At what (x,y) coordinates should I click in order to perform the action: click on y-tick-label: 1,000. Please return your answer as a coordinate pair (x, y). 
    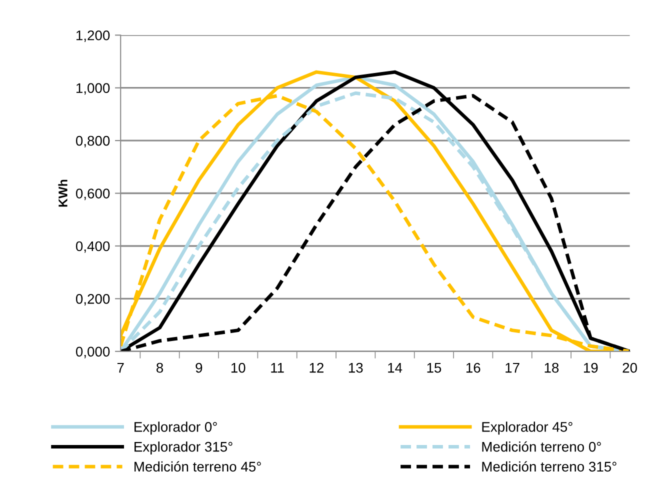
    Looking at the image, I should click on (93, 89).